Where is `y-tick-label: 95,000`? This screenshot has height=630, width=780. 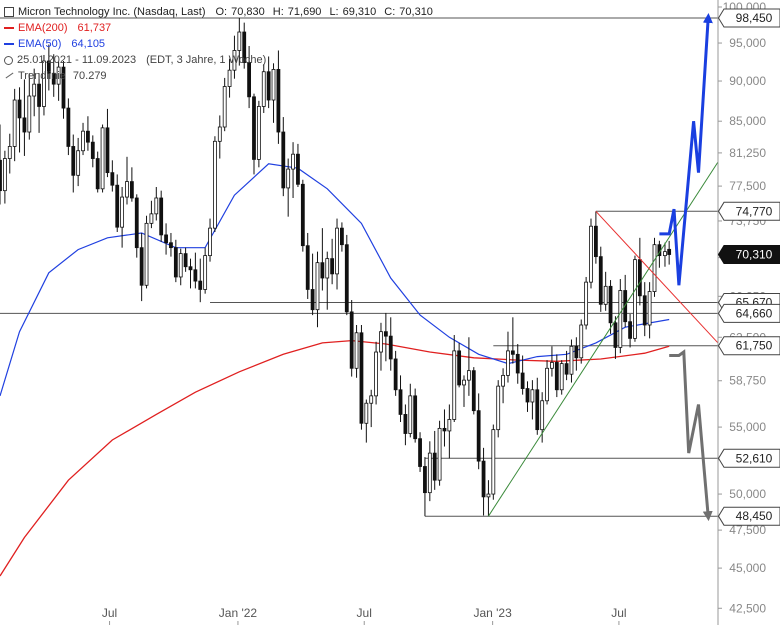
y-tick-label: 95,000 is located at coordinates (747, 43).